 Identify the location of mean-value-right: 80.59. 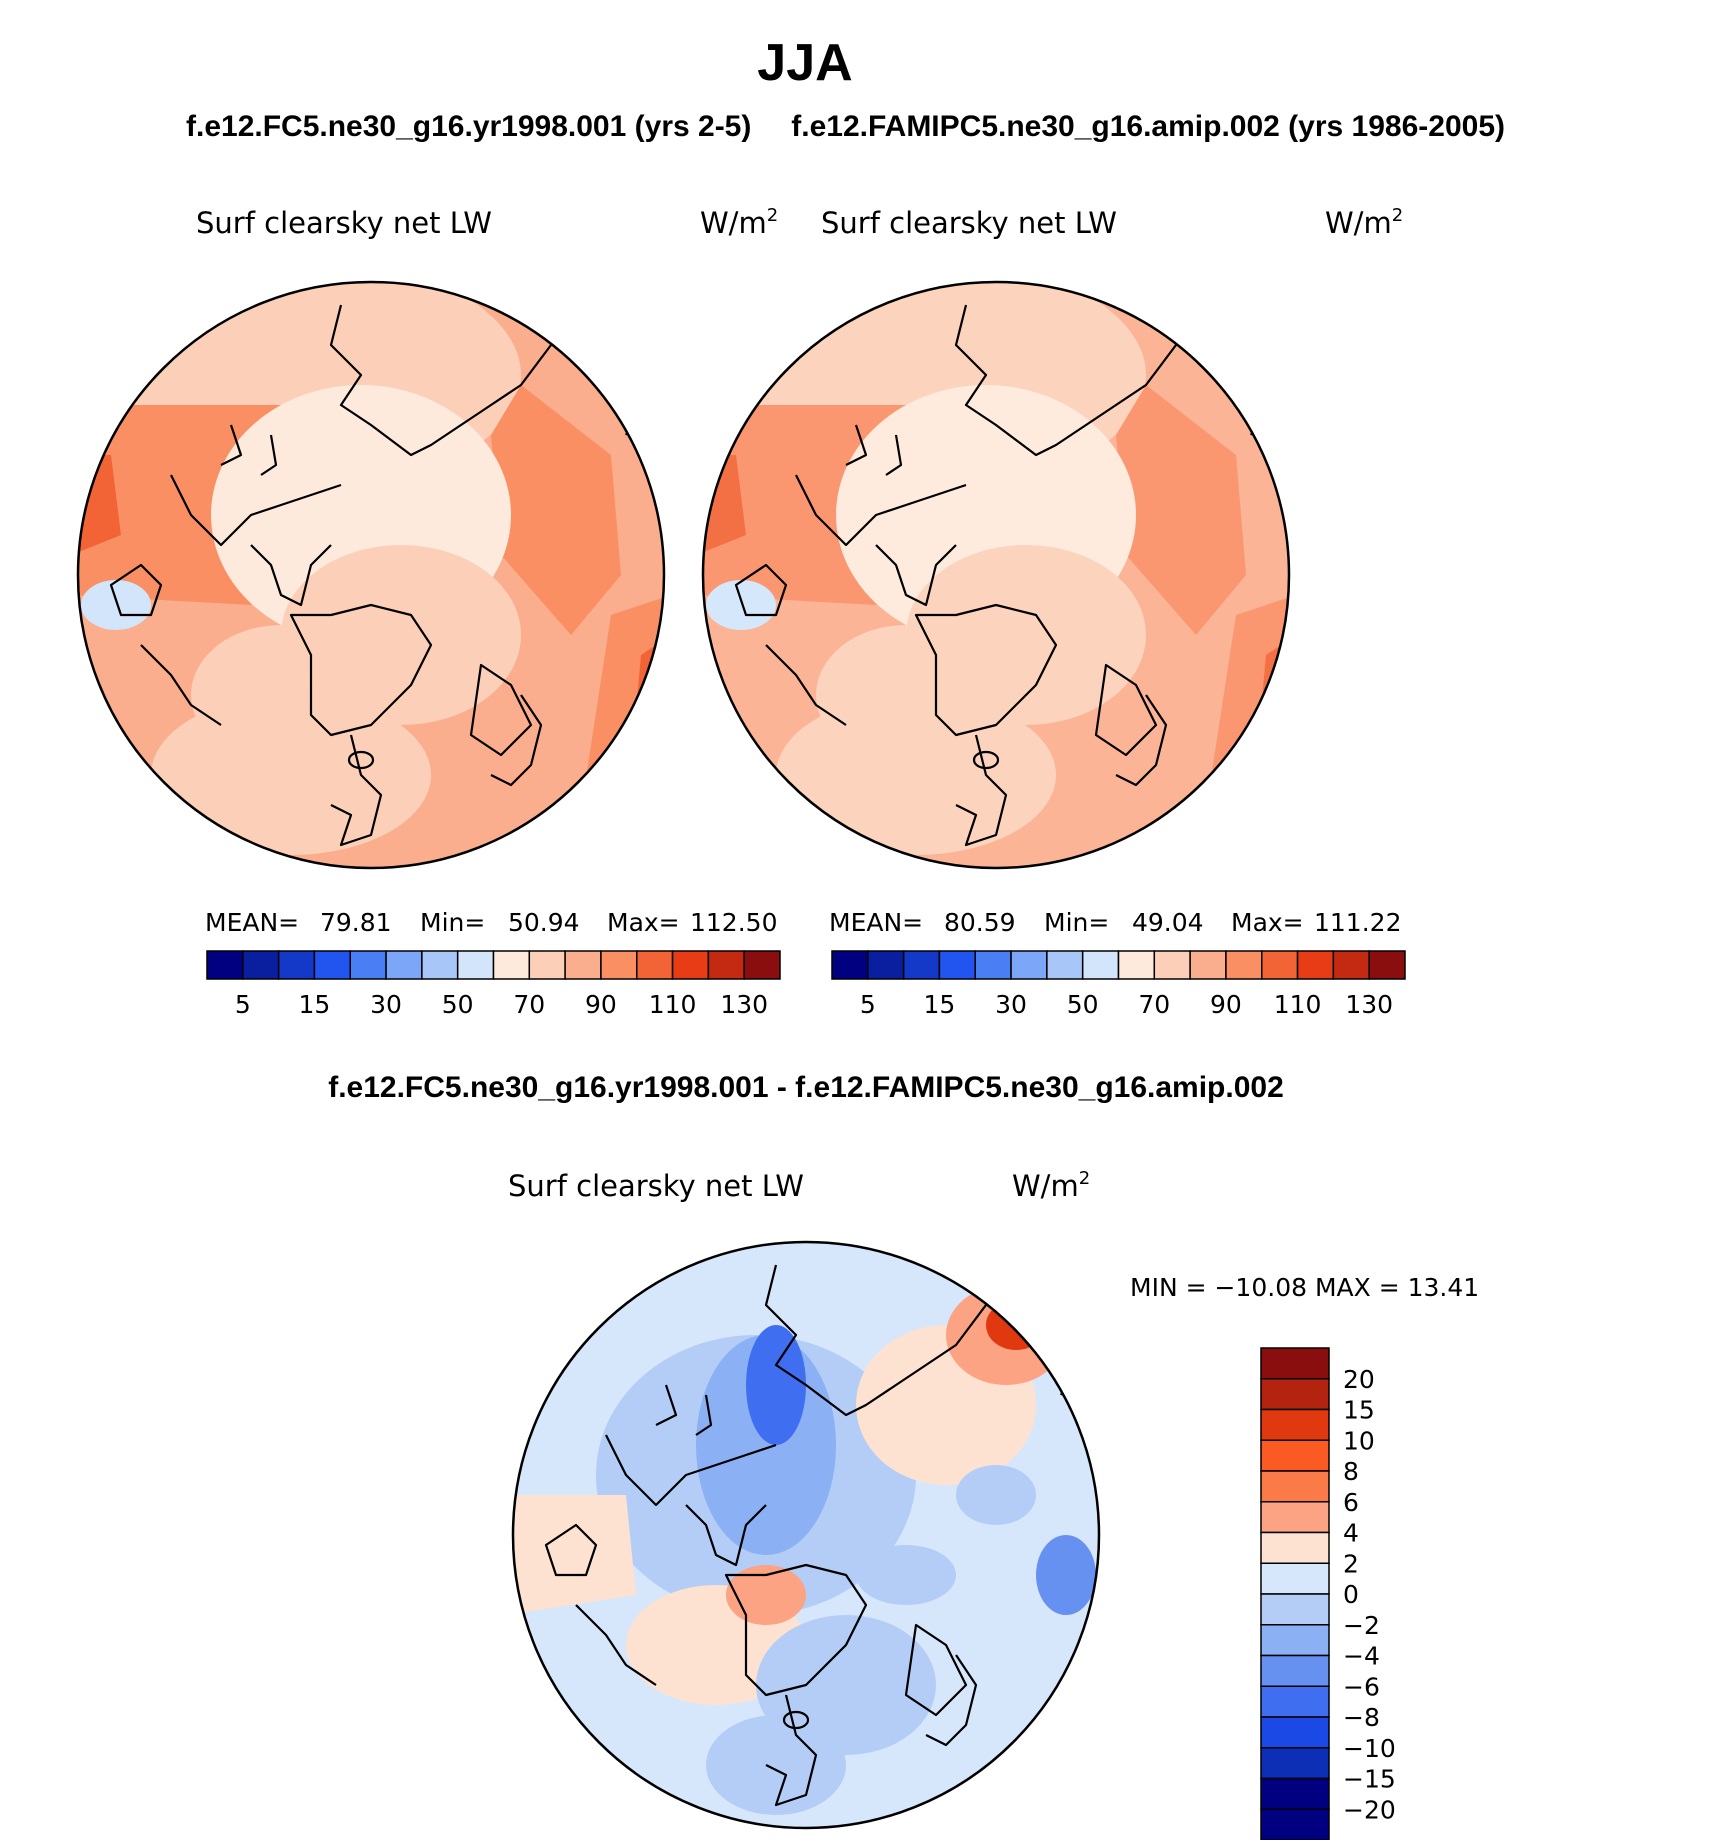
(980, 922).